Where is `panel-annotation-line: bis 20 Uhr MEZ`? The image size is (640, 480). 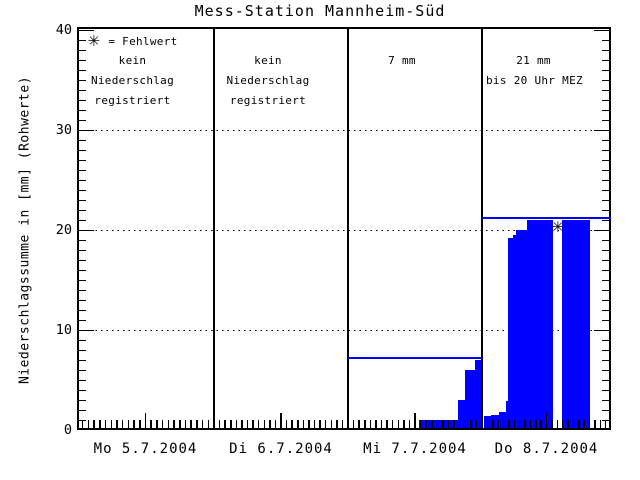 panel-annotation-line: bis 20 Uhr MEZ is located at coordinates (534, 80).